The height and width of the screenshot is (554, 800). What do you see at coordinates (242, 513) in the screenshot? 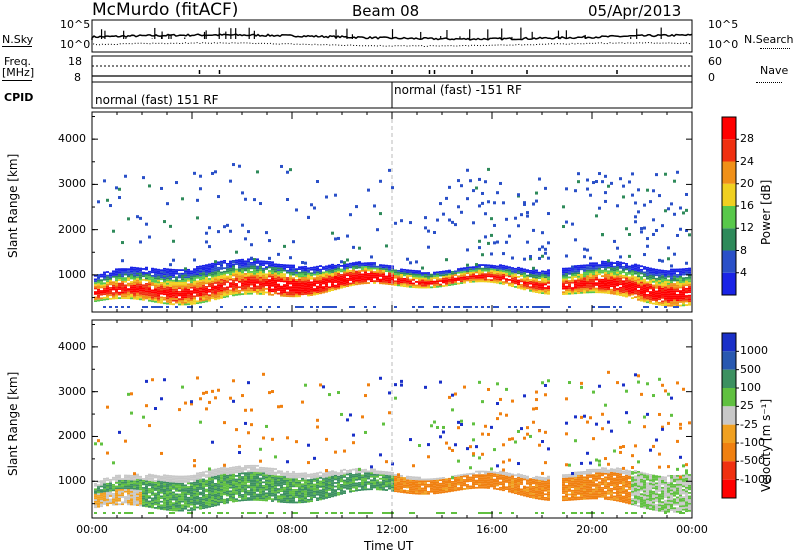
I see `velocity-near-range` at bounding box center [242, 513].